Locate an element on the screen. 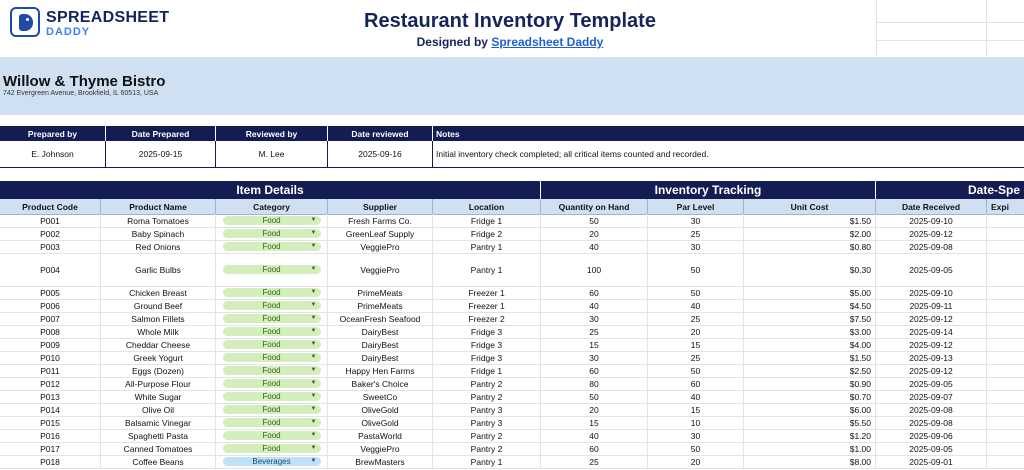 The height and width of the screenshot is (470, 1024). received-cell: 2025-09-08 is located at coordinates (931, 422).